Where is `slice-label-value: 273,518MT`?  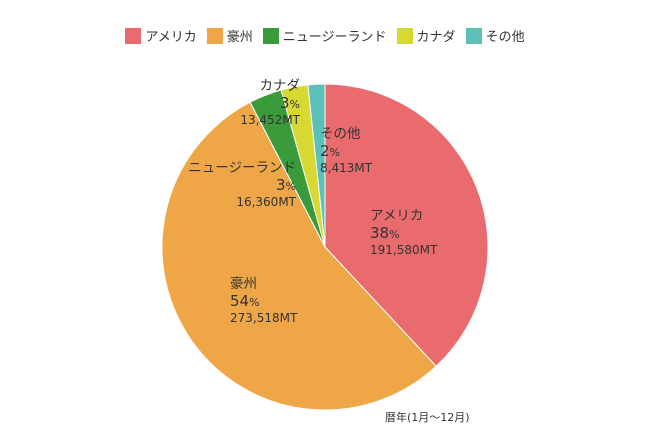 slice-label-value: 273,518MT is located at coordinates (264, 318).